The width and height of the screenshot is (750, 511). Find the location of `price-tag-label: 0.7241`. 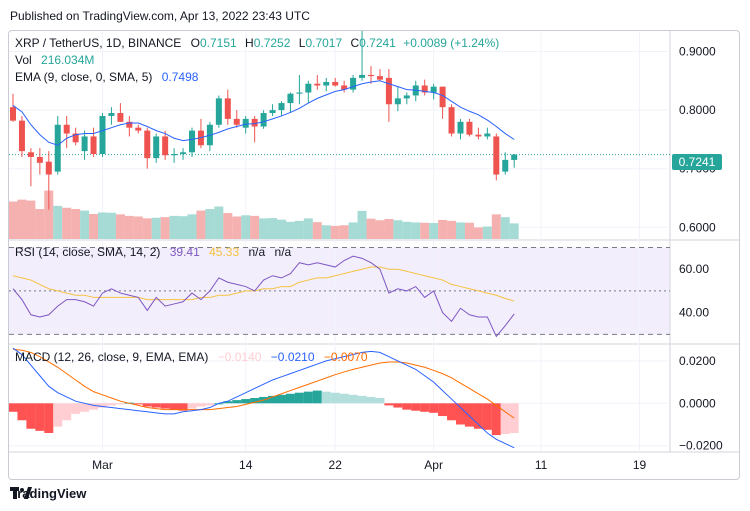

price-tag-label: 0.7241 is located at coordinates (697, 162).